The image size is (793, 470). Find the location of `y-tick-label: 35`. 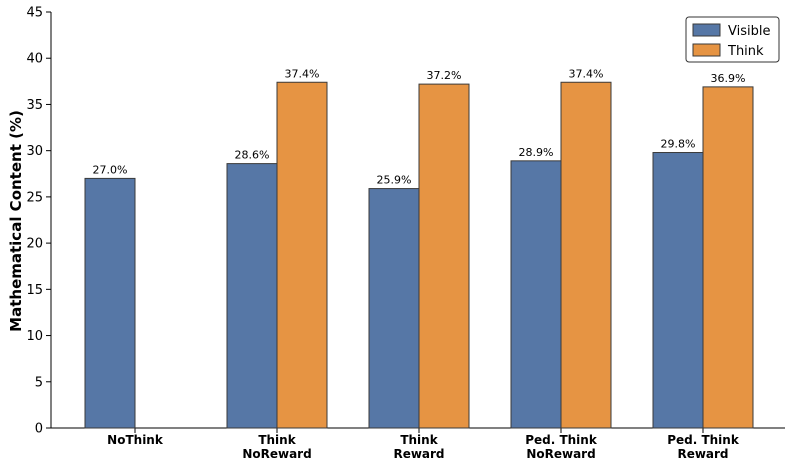

y-tick-label: 35 is located at coordinates (34, 105).